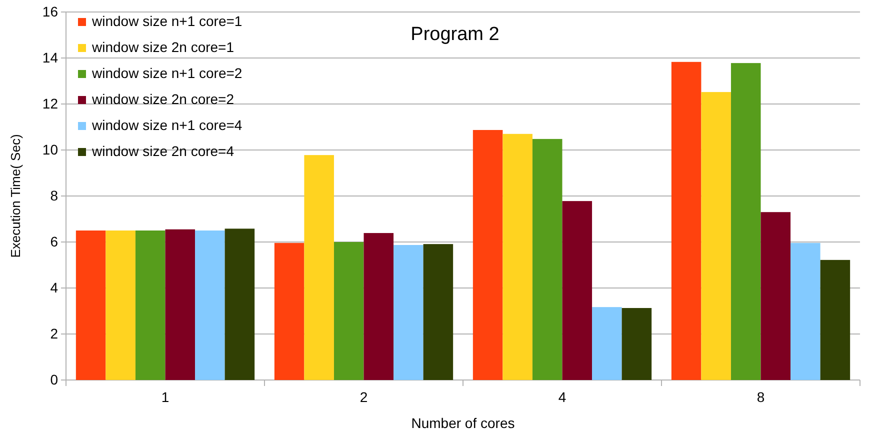  What do you see at coordinates (54, 379) in the screenshot?
I see `y-tick-label: 0` at bounding box center [54, 379].